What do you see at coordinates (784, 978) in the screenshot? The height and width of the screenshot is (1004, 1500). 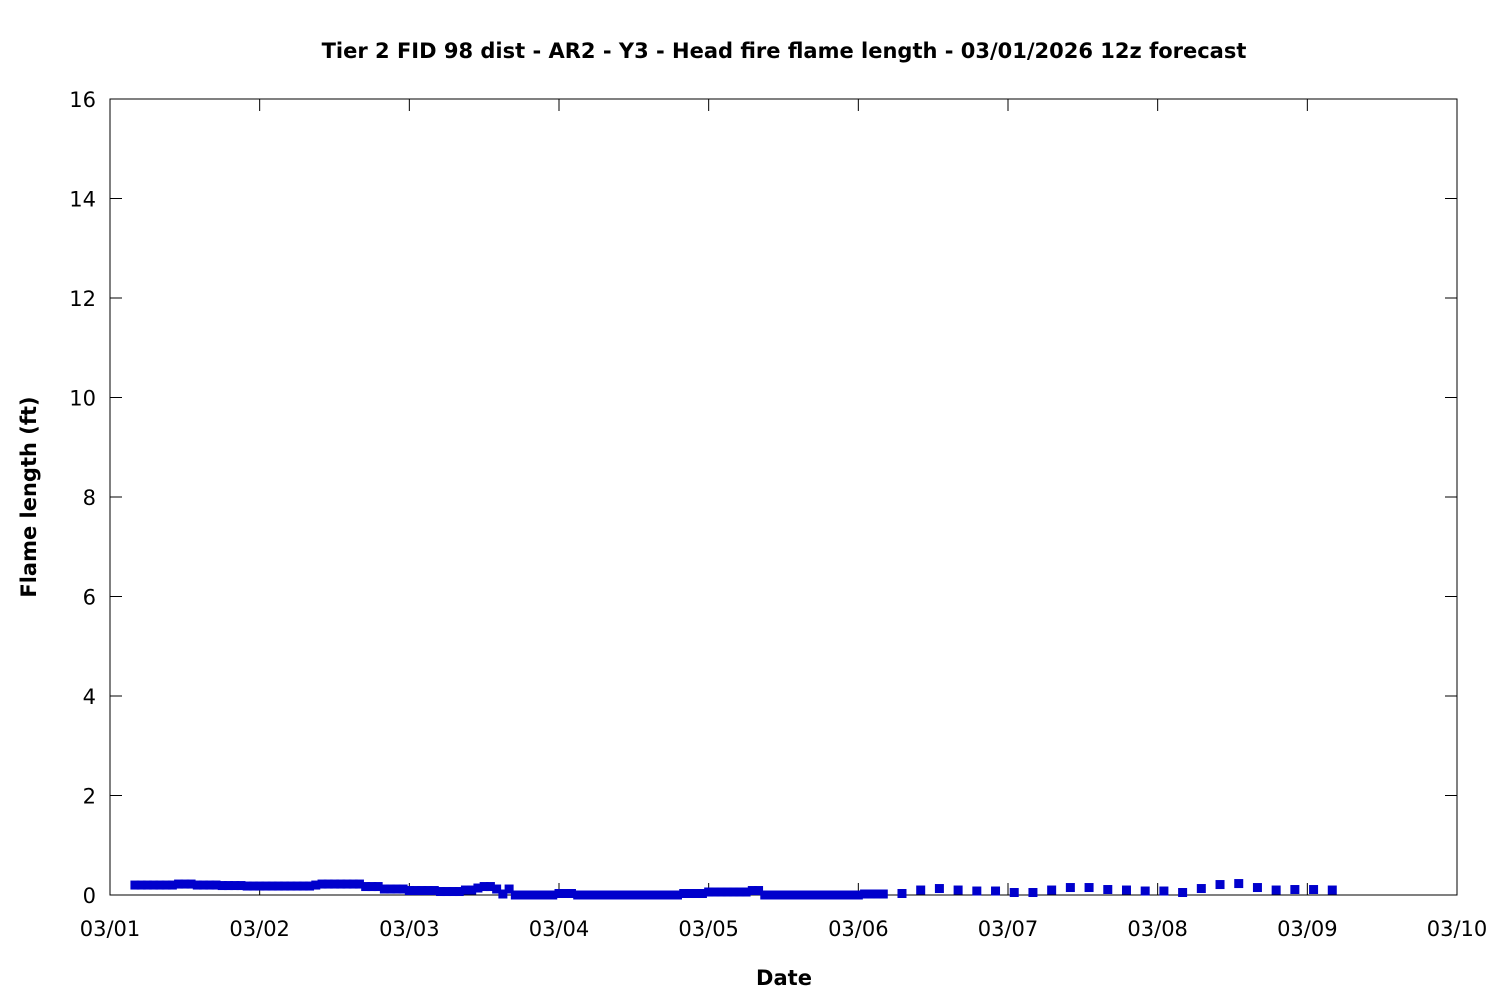 I see `x-axis-label: Date` at bounding box center [784, 978].